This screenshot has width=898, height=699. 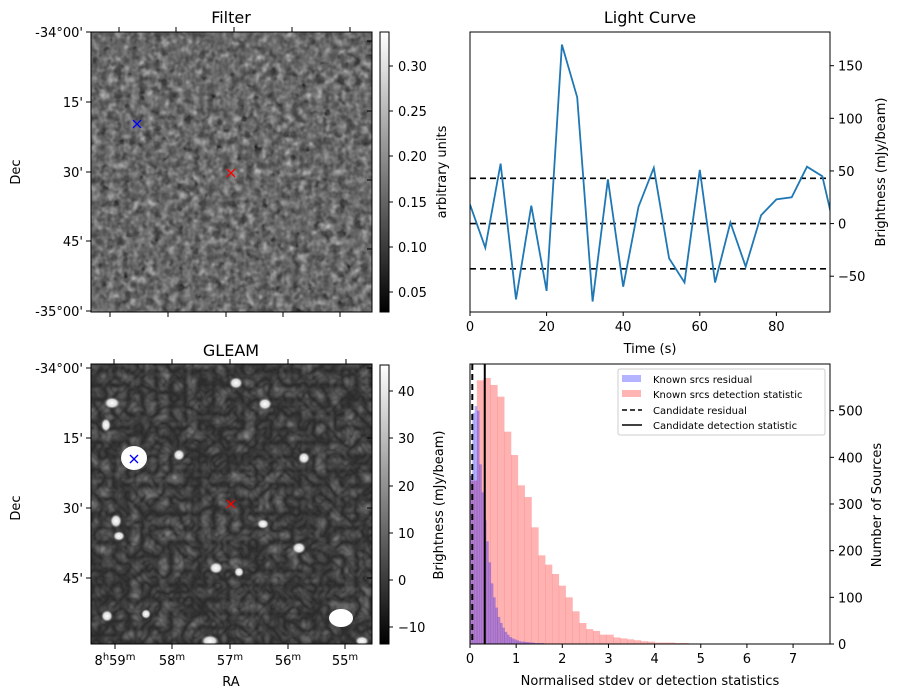 What do you see at coordinates (73, 103) in the screenshot?
I see `filter-ytick-label: 15'` at bounding box center [73, 103].